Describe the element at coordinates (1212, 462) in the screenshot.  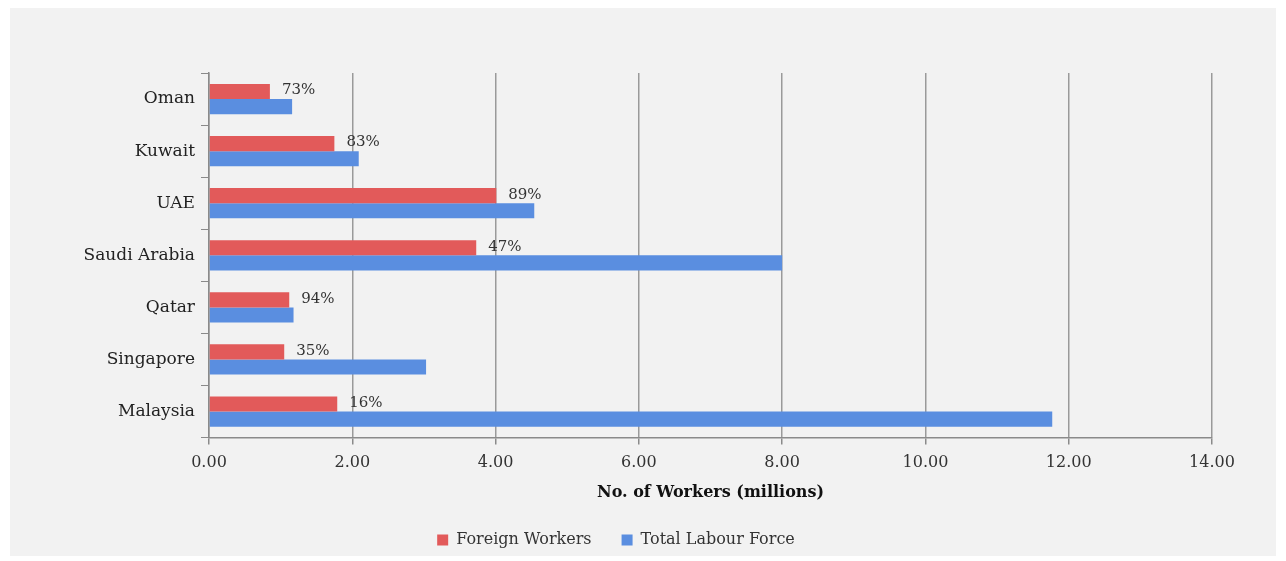
I see `x-tick-label: 14.00` at that location.